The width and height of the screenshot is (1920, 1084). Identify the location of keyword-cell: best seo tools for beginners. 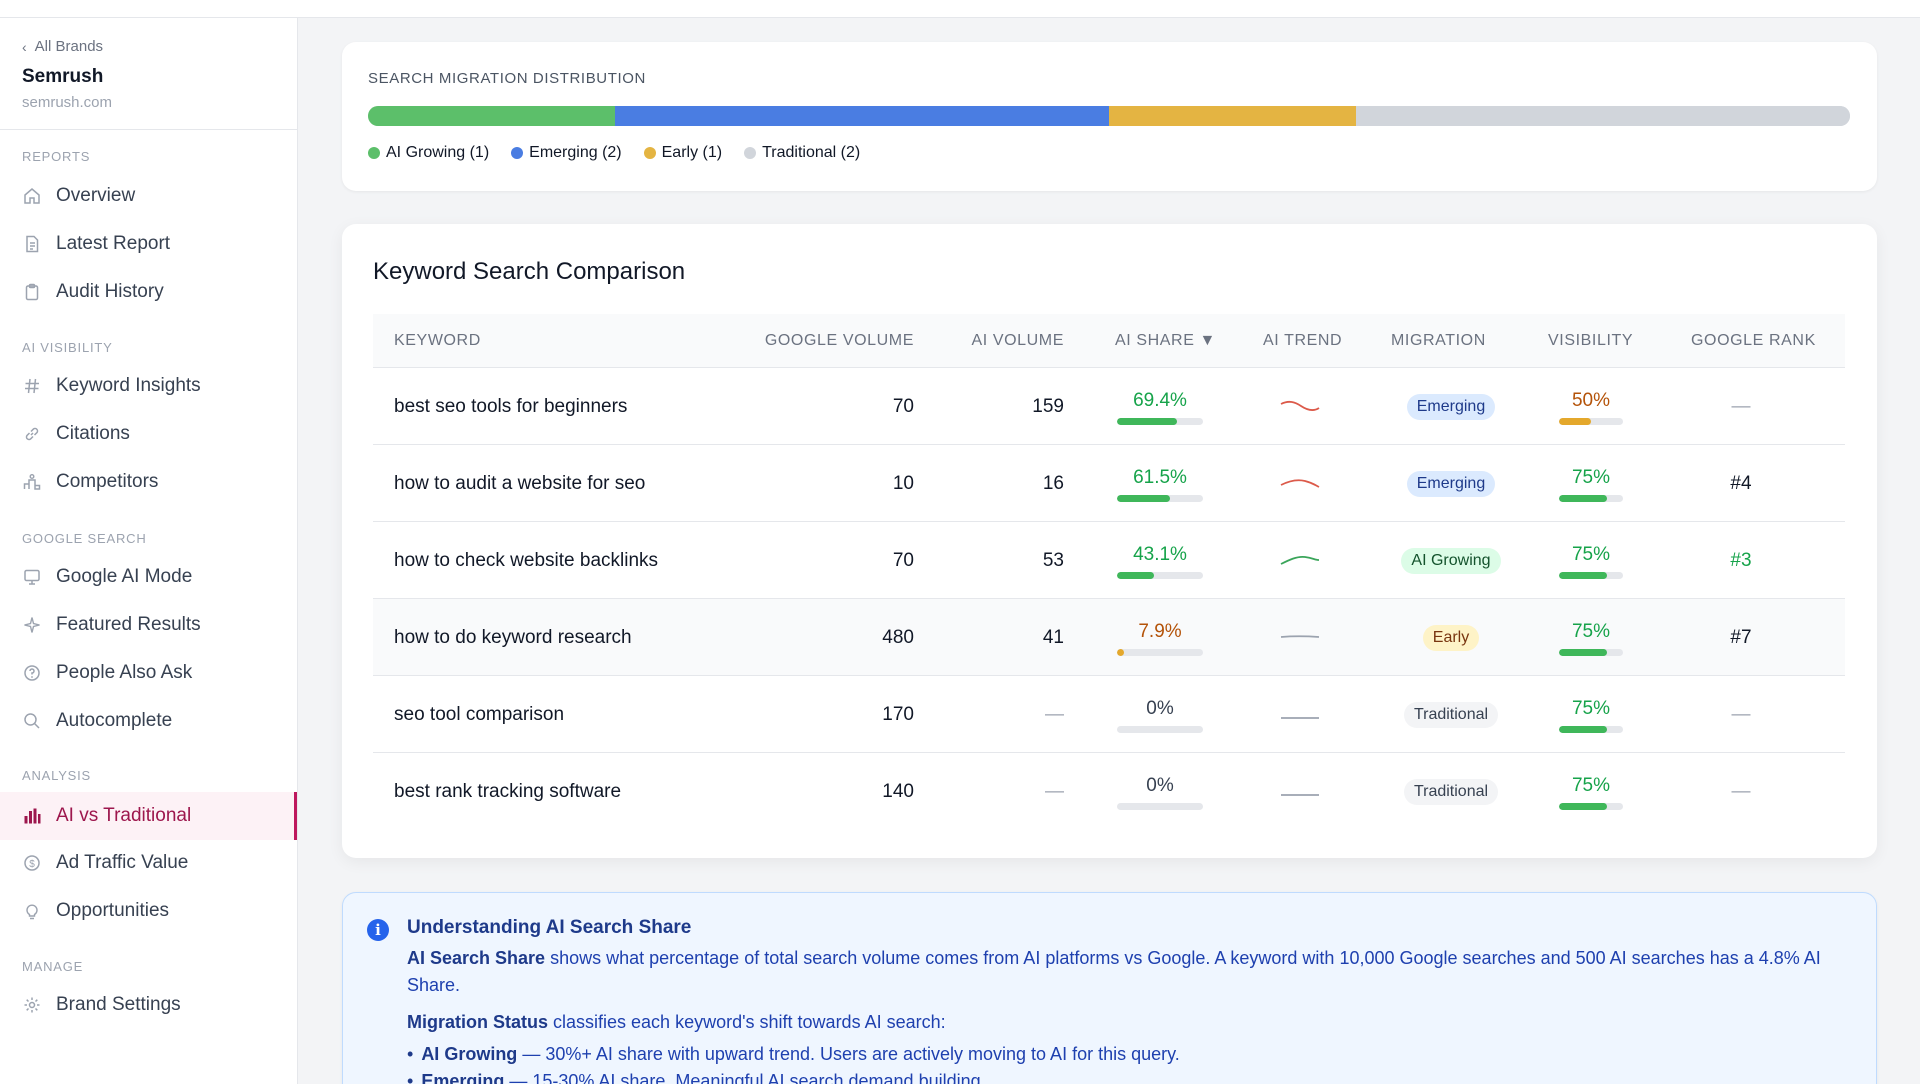
(511, 406).